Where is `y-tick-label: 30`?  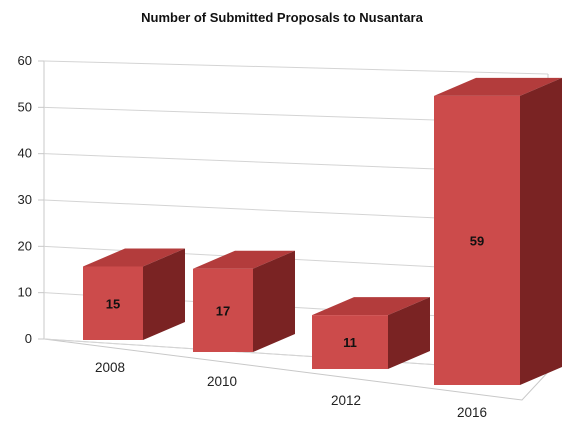
y-tick-label: 30 is located at coordinates (25, 199).